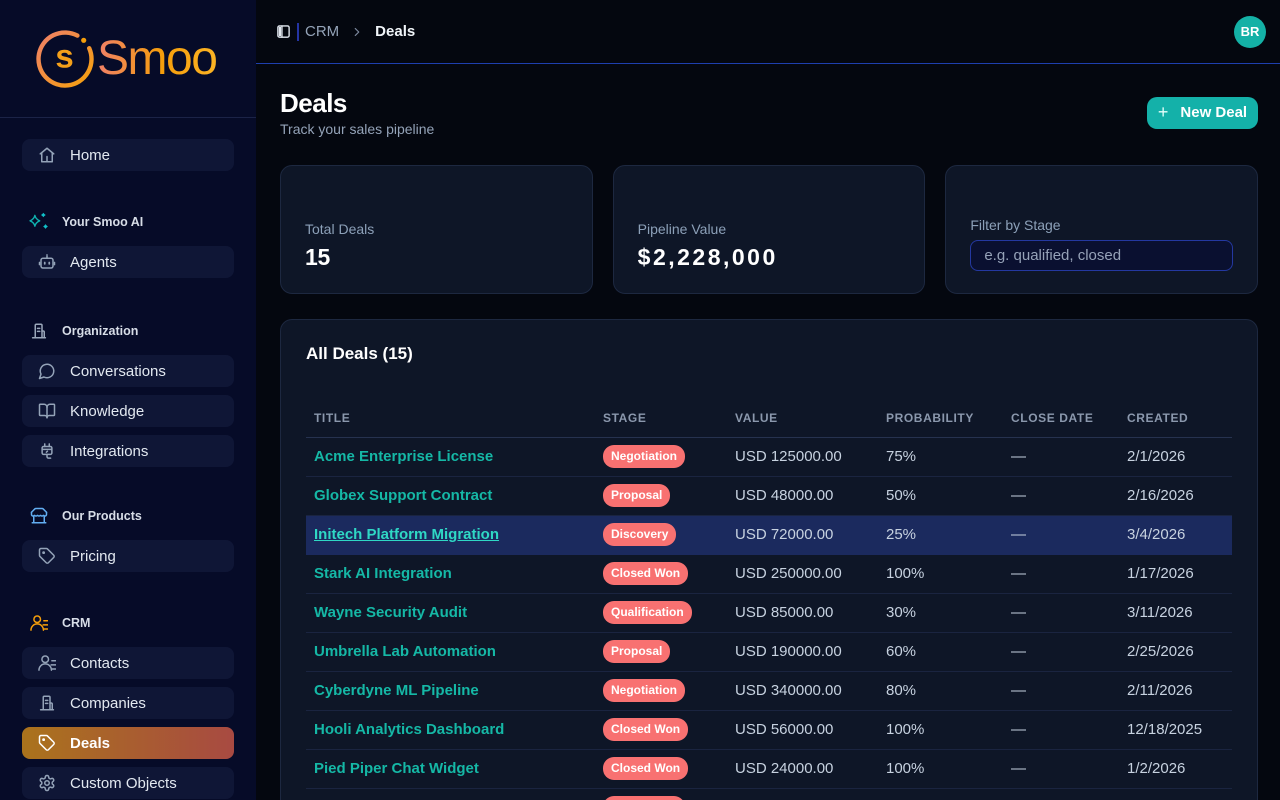  I want to click on svg-text: s, so click(64, 55).